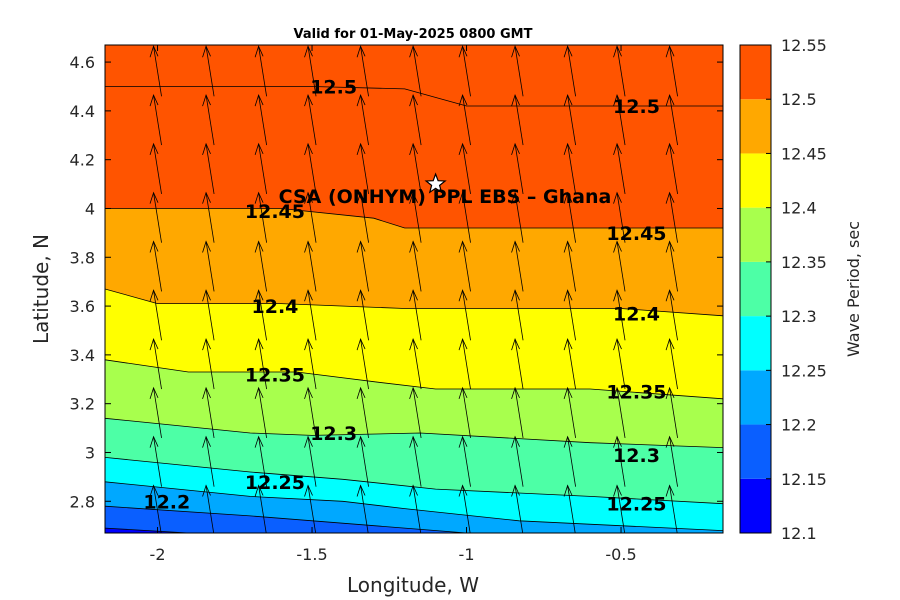  Describe the element at coordinates (804, 262) in the screenshot. I see `colorbar-tick-label: 12.35` at that location.